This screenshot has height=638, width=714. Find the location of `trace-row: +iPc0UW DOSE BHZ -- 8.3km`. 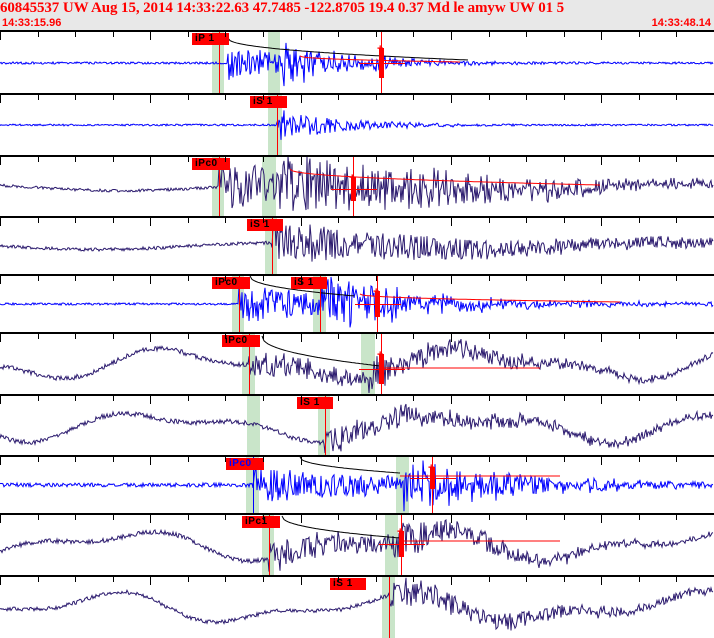

trace-row: +iPc0UW DOSE BHZ -- 8.3km is located at coordinates (357, 185).